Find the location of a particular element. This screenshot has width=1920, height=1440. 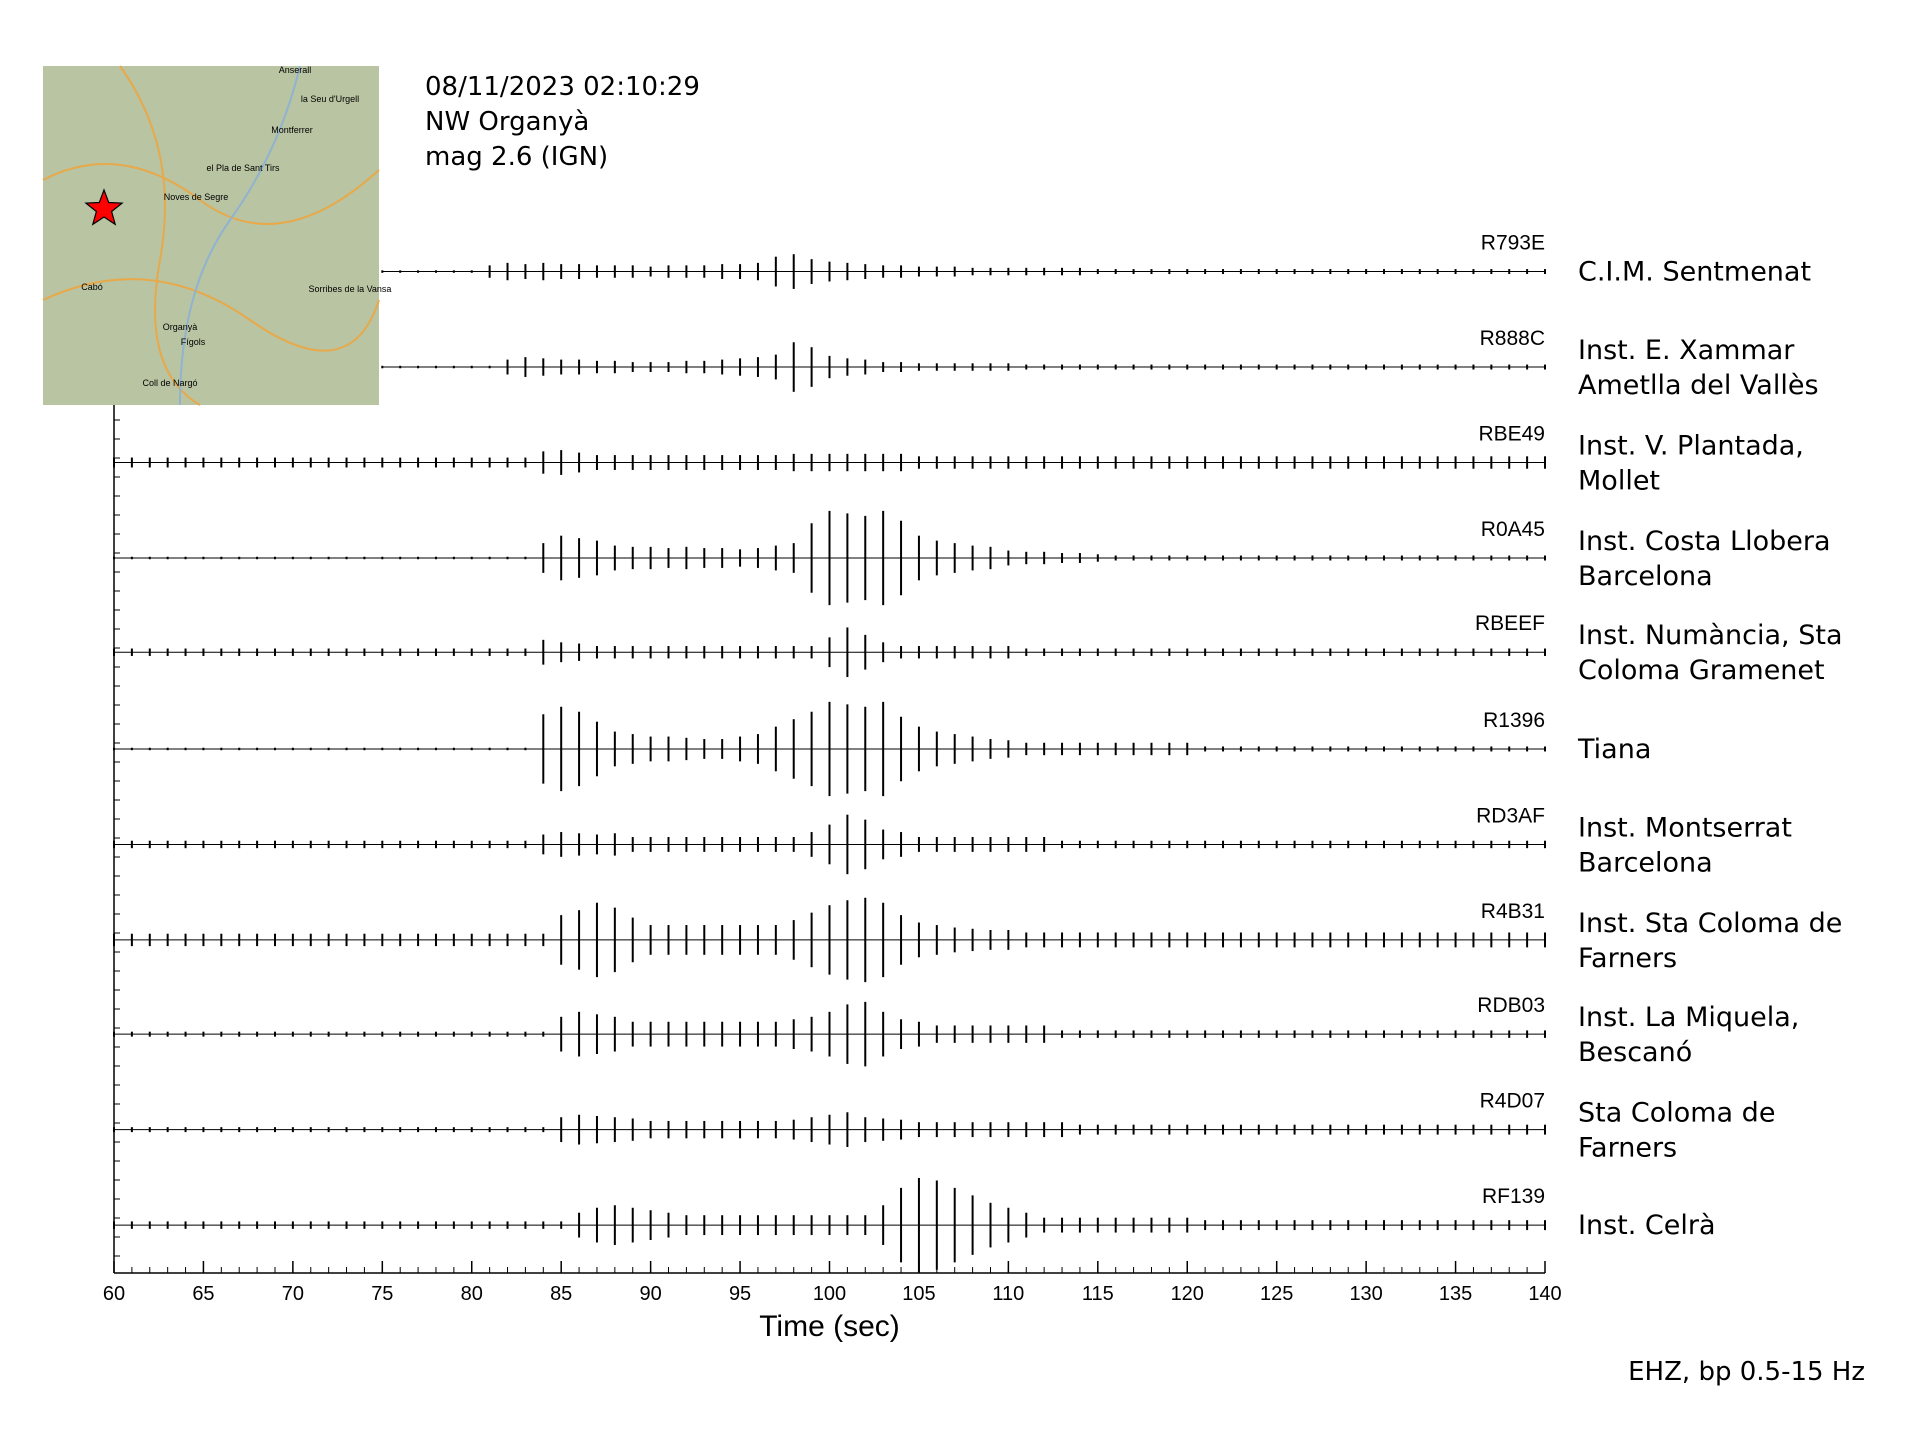

footer: EHZ, bp 0.5-15 Hz is located at coordinates (1746, 1372).